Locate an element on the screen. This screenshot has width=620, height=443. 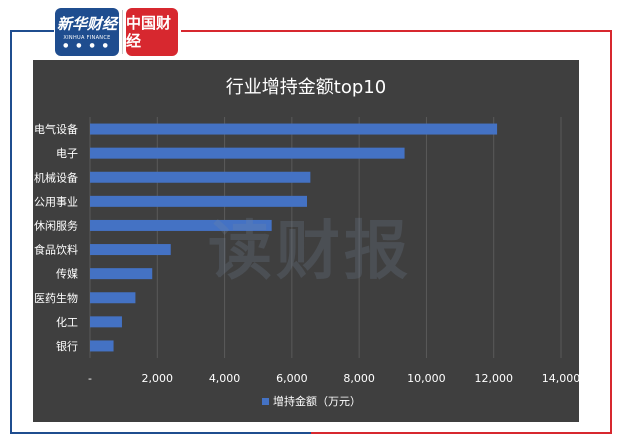
category-label: 机械设备 is located at coordinates (56, 177).